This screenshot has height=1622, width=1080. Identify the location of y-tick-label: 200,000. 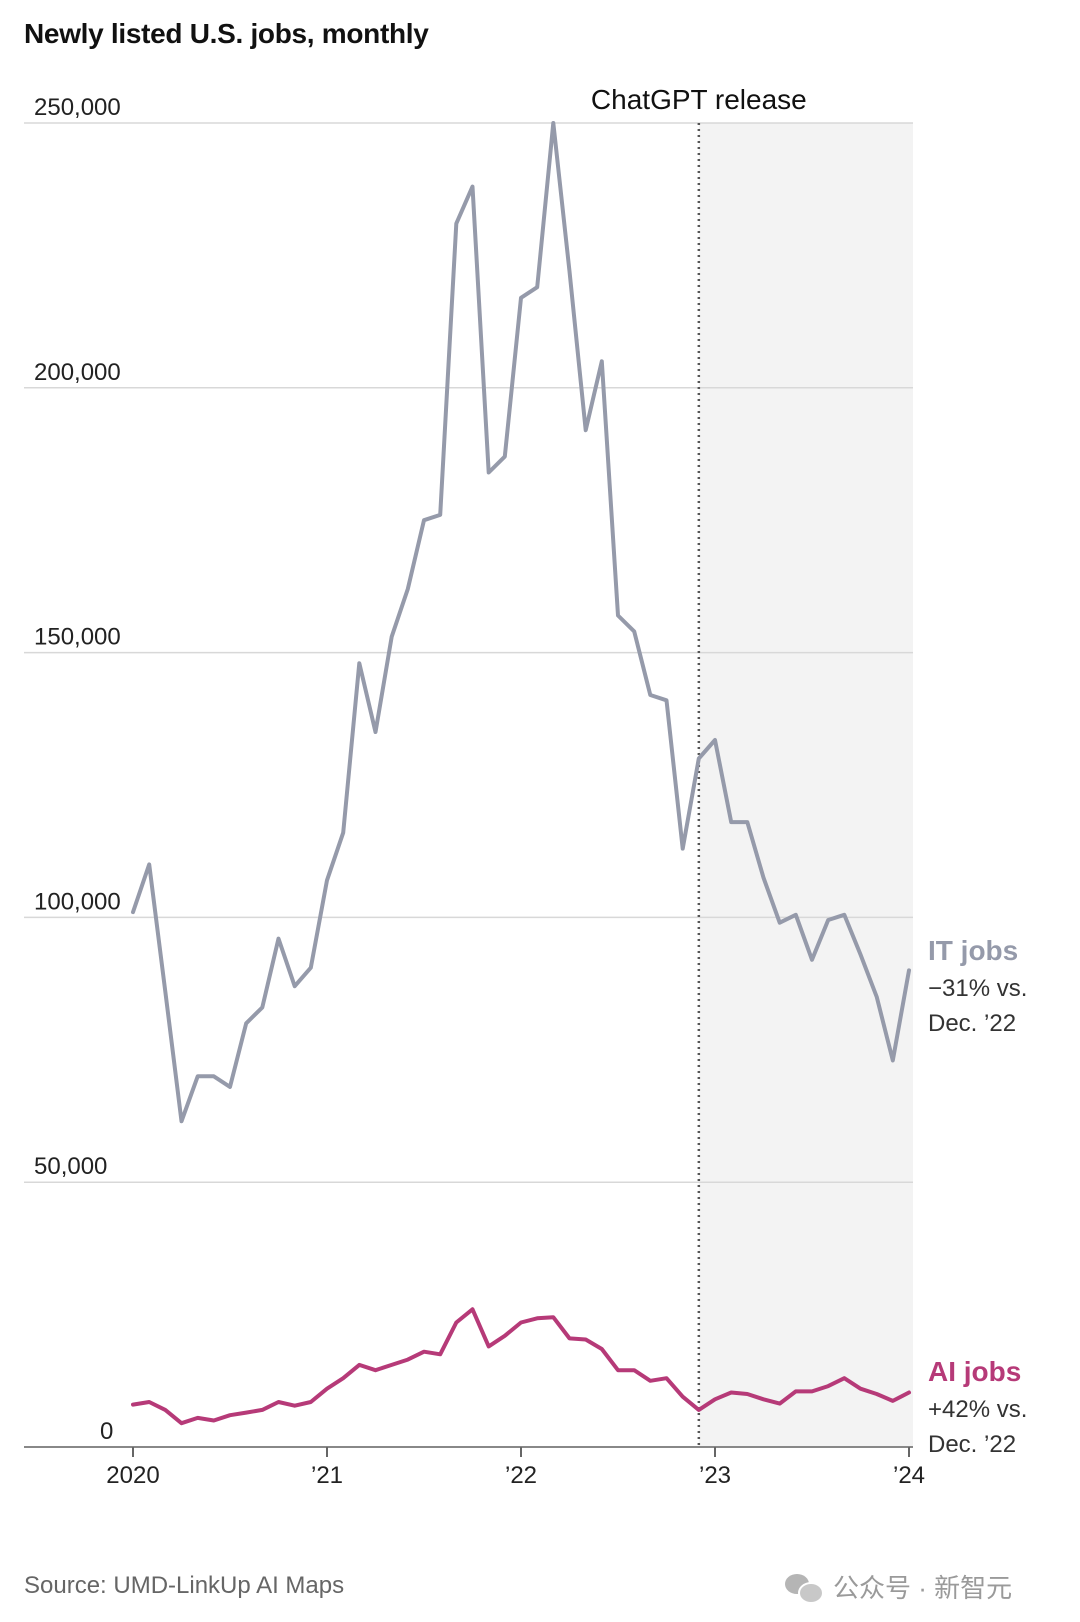
(77, 372).